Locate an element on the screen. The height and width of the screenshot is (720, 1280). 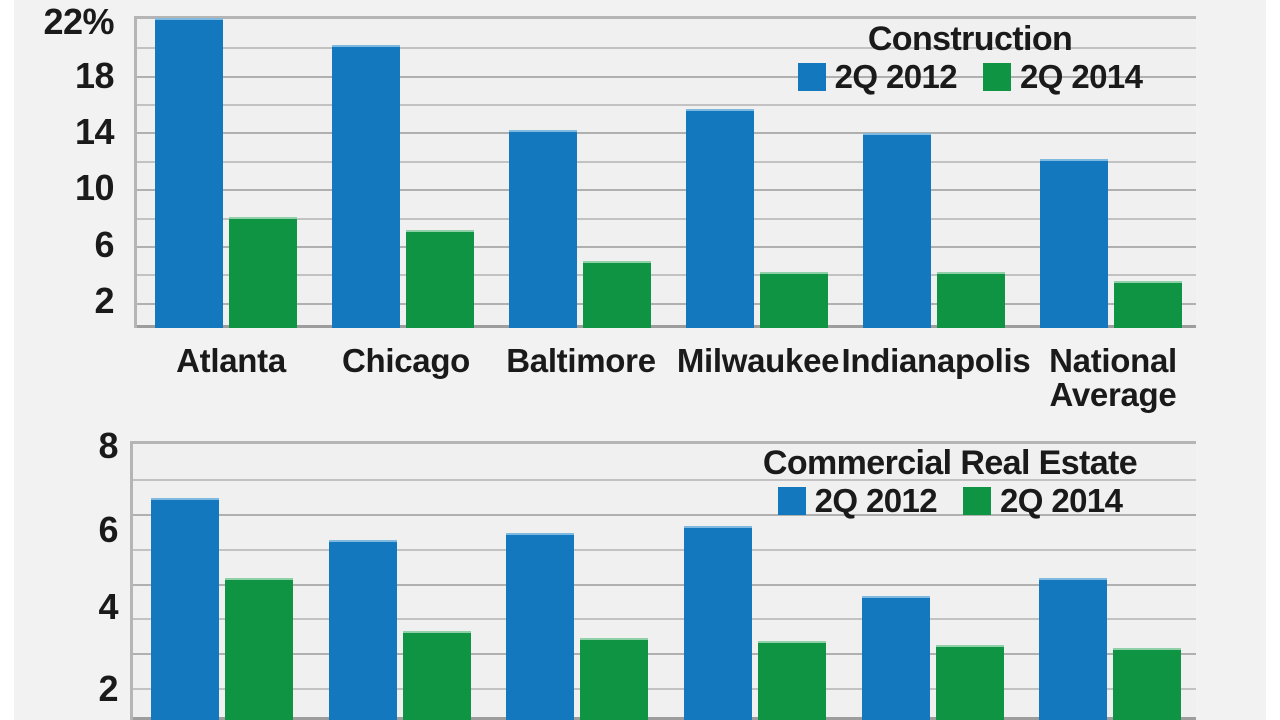
x-axis-label-atlanta: Atlanta is located at coordinates (231, 360).